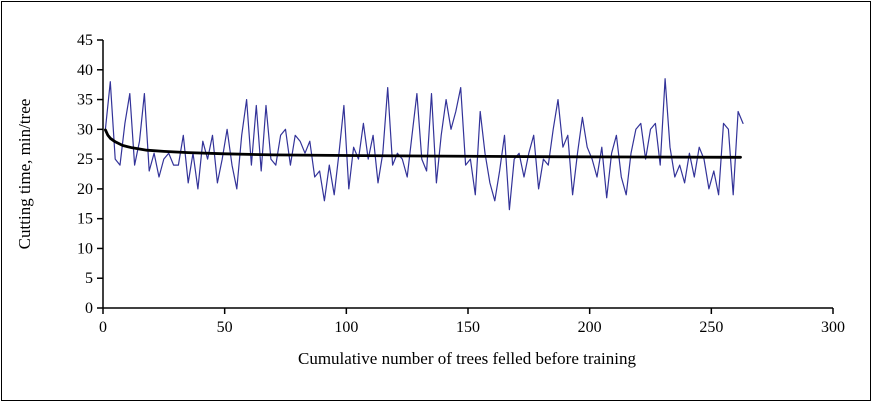 Image resolution: width=874 pixels, height=405 pixels. Describe the element at coordinates (225, 327) in the screenshot. I see `x-tick-label: 50` at that location.